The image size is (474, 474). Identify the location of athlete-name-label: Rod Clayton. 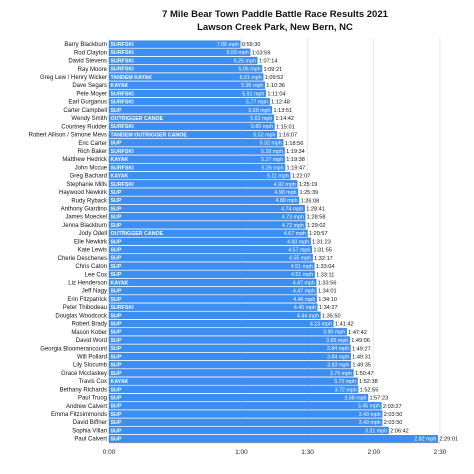
(90, 53).